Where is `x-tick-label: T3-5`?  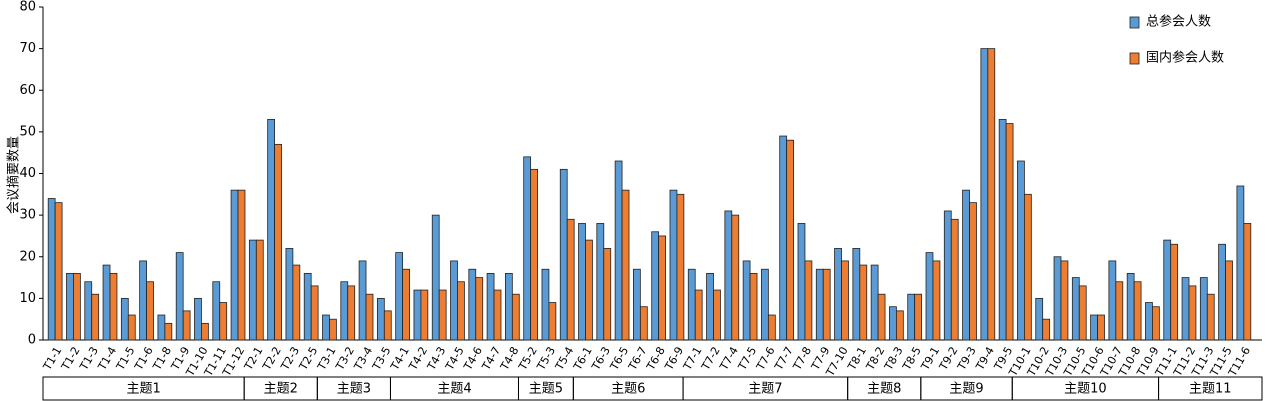
x-tick-label: T3-5 is located at coordinates (381, 359).